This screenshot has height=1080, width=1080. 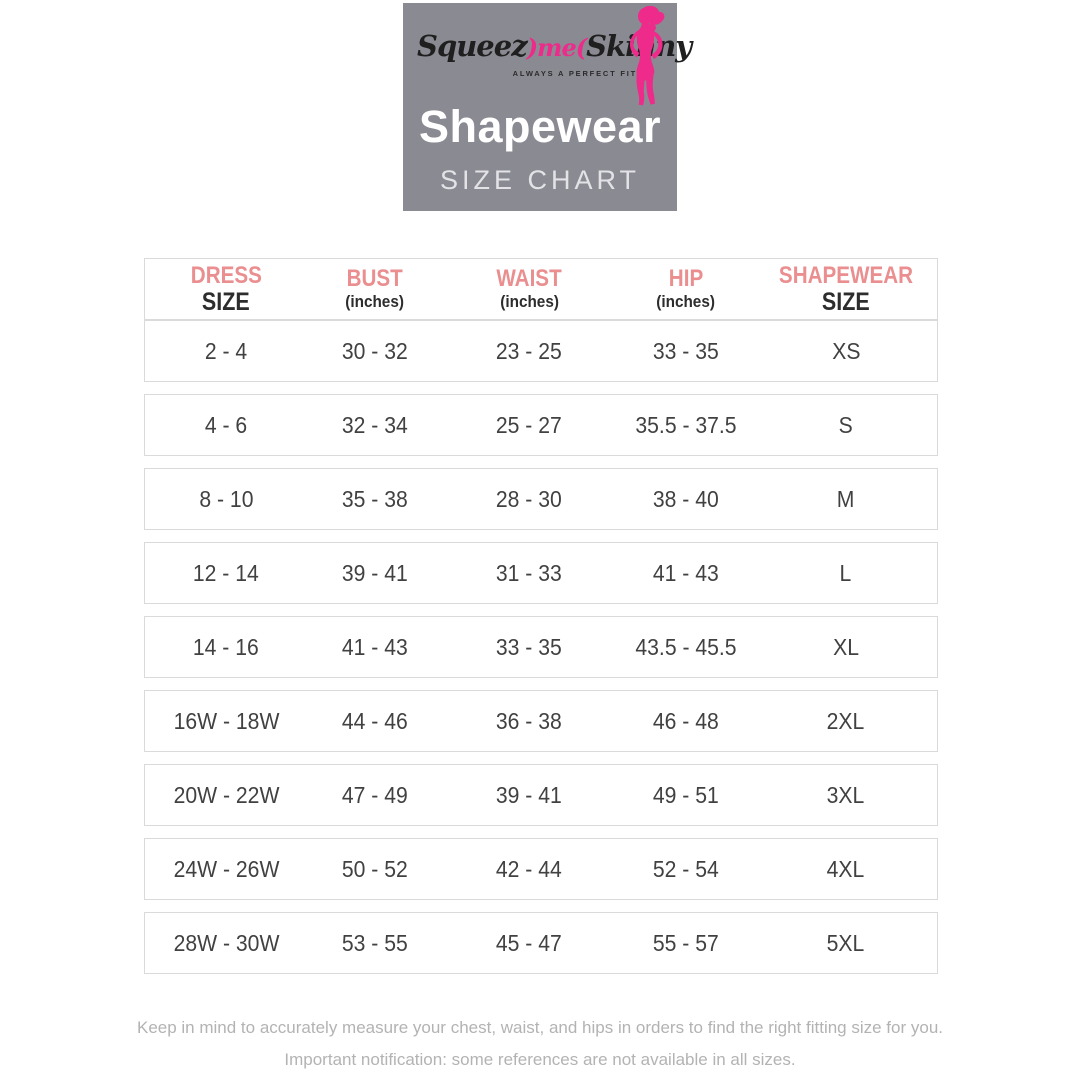 I want to click on table-cell-value: 2XL, so click(x=846, y=720).